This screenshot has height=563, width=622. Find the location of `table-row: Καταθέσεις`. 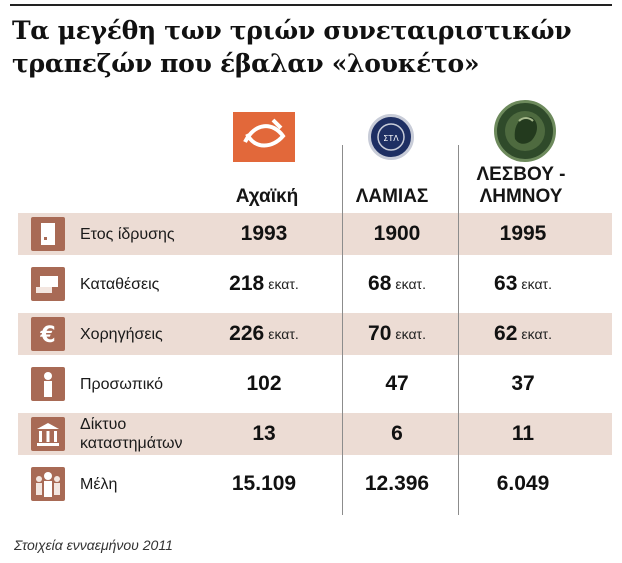

table-row: Καταθέσεις is located at coordinates (315, 284).